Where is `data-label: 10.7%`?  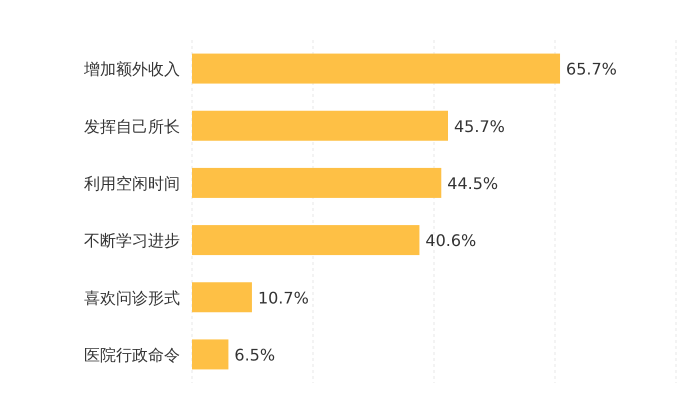
data-label: 10.7% is located at coordinates (283, 298).